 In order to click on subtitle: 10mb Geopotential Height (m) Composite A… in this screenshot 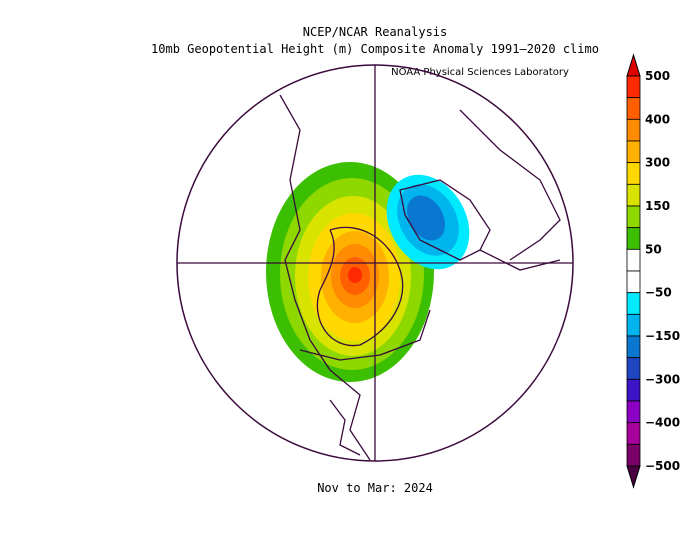, I will do `click(375, 49)`.